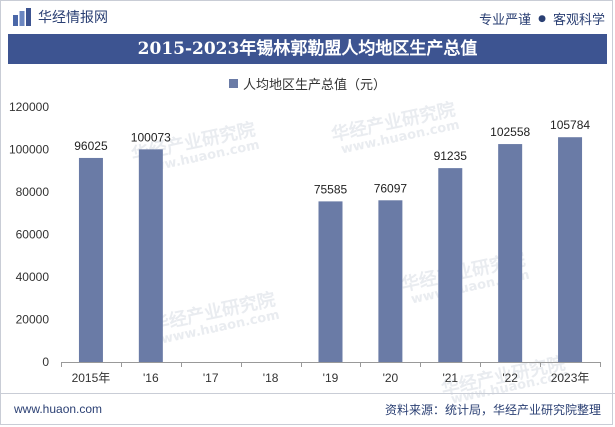 This screenshot has height=427, width=615. What do you see at coordinates (22, 17) in the screenshot?
I see `brand-logo-icon` at bounding box center [22, 17].